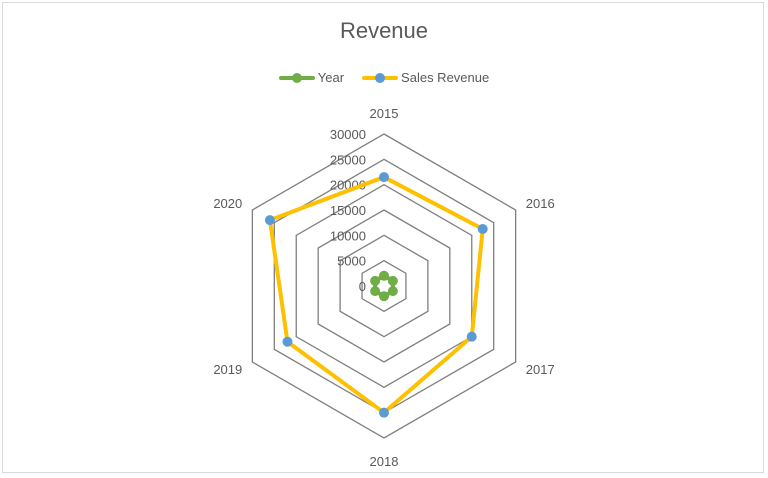  Describe the element at coordinates (348, 134) in the screenshot. I see `axis-tick-label: 30000` at that location.